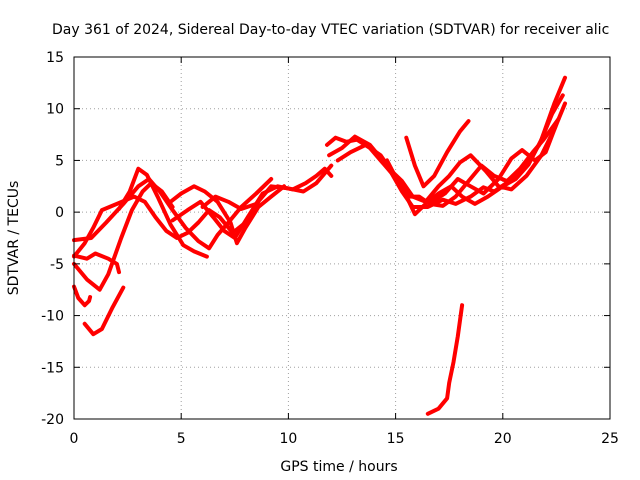 Image resolution: width=640 pixels, height=480 pixels. Describe the element at coordinates (181, 439) in the screenshot. I see `x-tick-label: 5` at that location.